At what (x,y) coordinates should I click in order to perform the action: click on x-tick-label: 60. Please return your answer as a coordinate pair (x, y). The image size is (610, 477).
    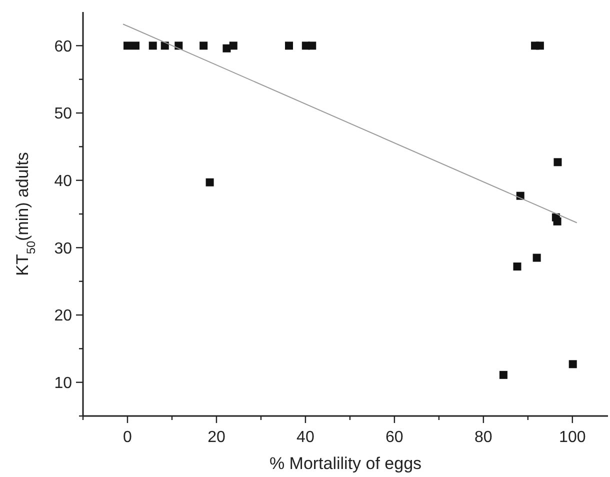
    Looking at the image, I should click on (395, 437).